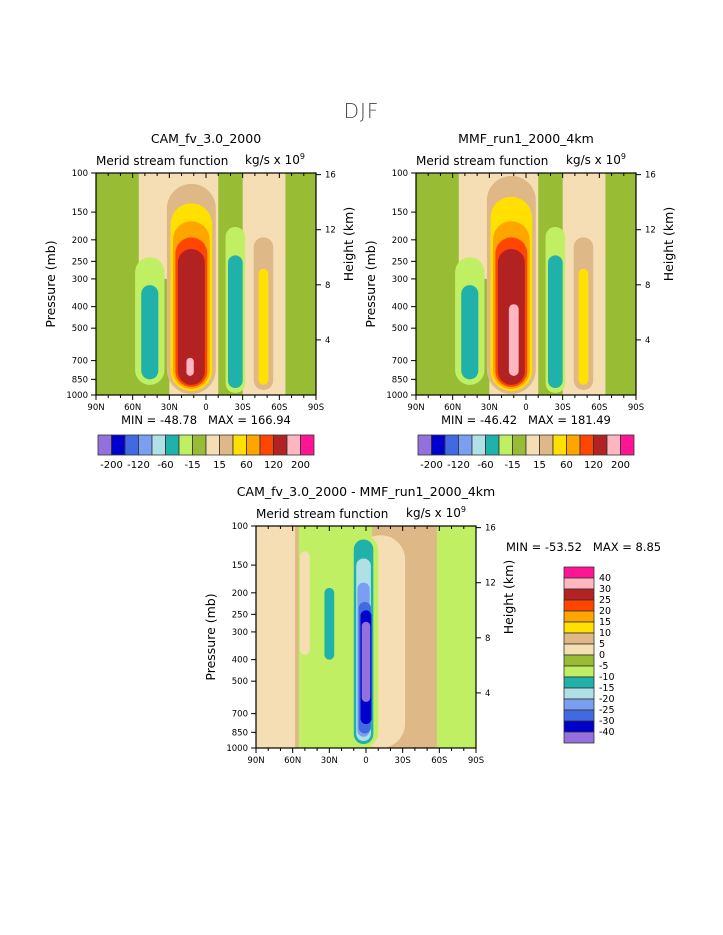 The height and width of the screenshot is (935, 723). Describe the element at coordinates (431, 465) in the screenshot. I see `colorbar-label: -200` at that location.